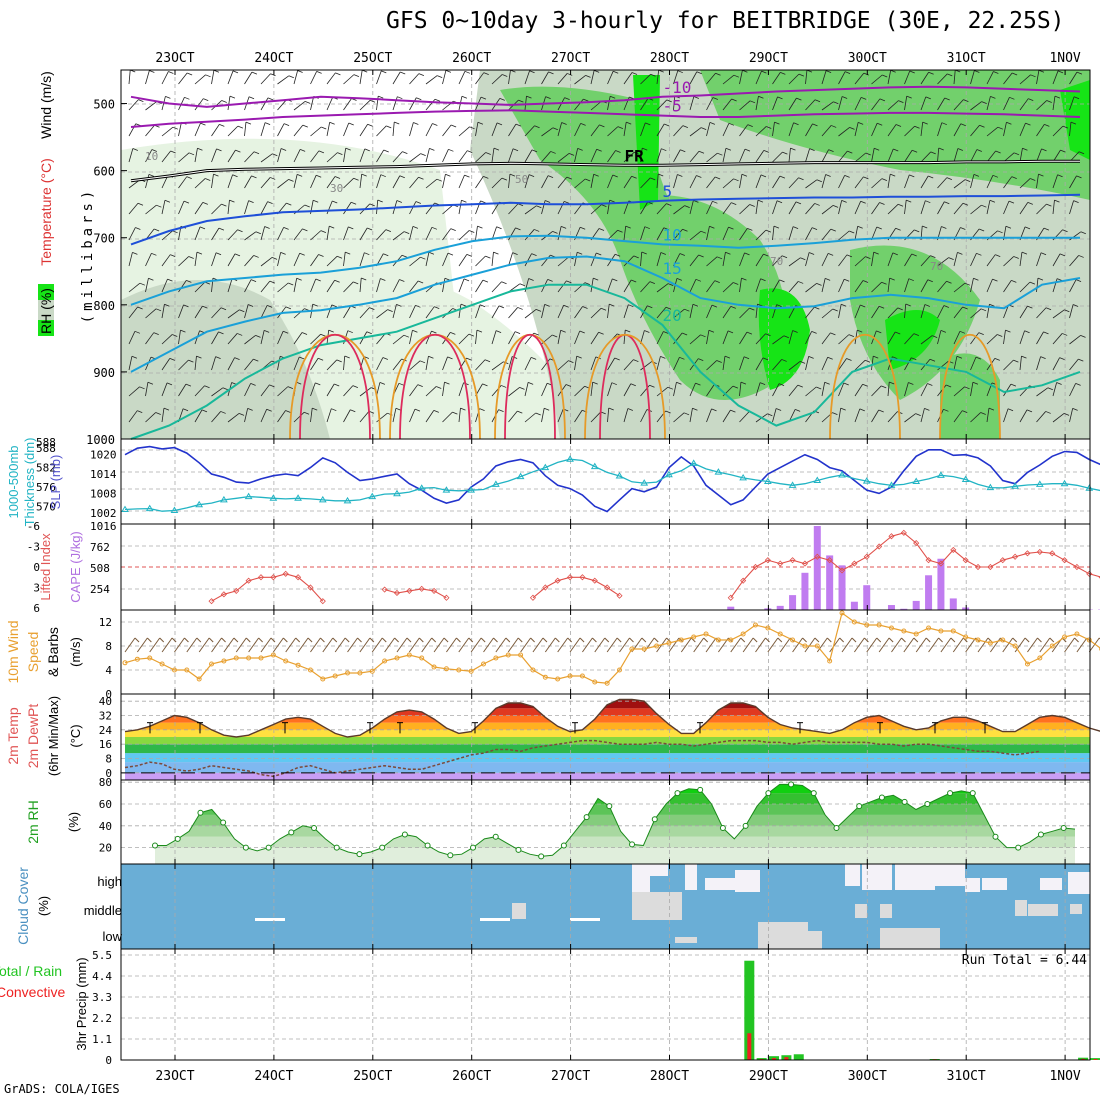 This screenshot has height=1100, width=1100. I want to click on rh2m-point, so click(972, 793).